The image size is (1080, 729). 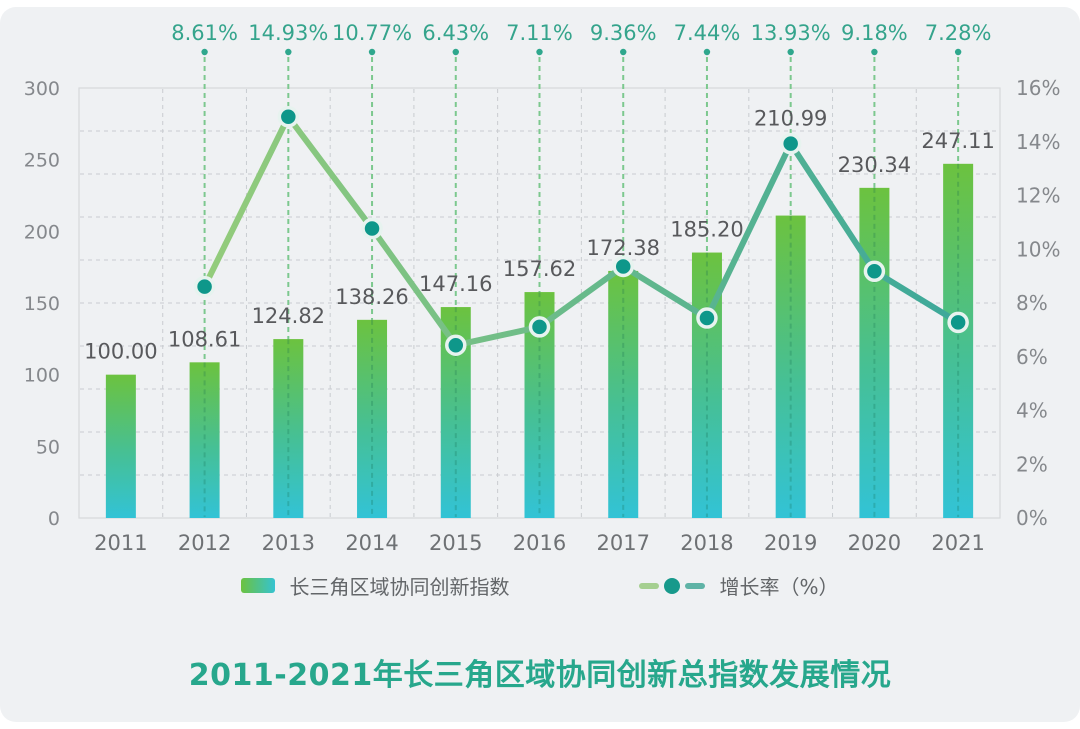 What do you see at coordinates (1032, 411) in the screenshot?
I see `right-axis-tick-4%: 4%` at bounding box center [1032, 411].